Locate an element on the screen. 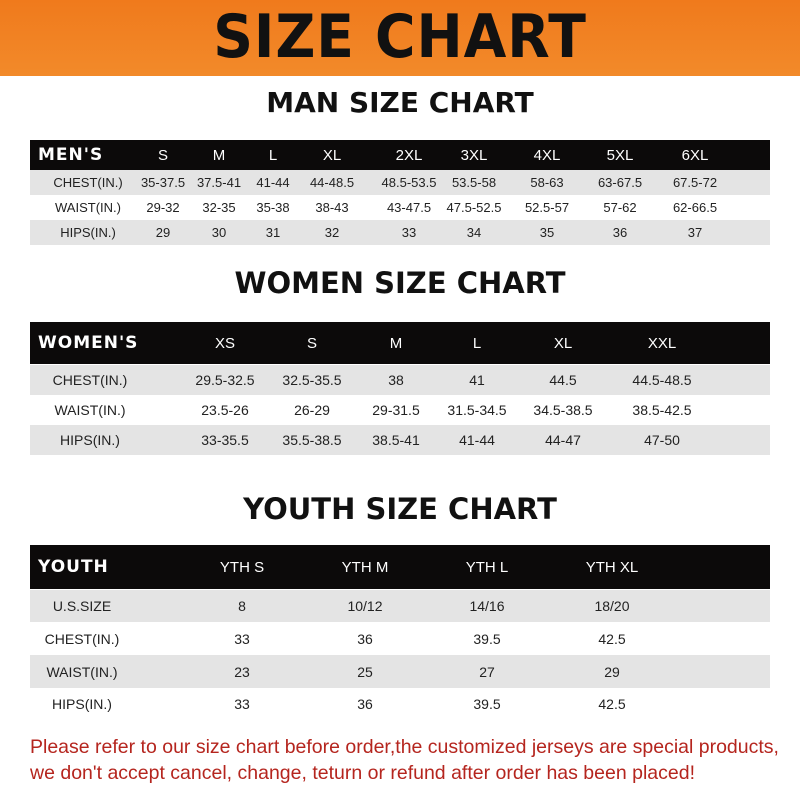 The image size is (800, 800). table-cell: 63-67.5 is located at coordinates (620, 182).